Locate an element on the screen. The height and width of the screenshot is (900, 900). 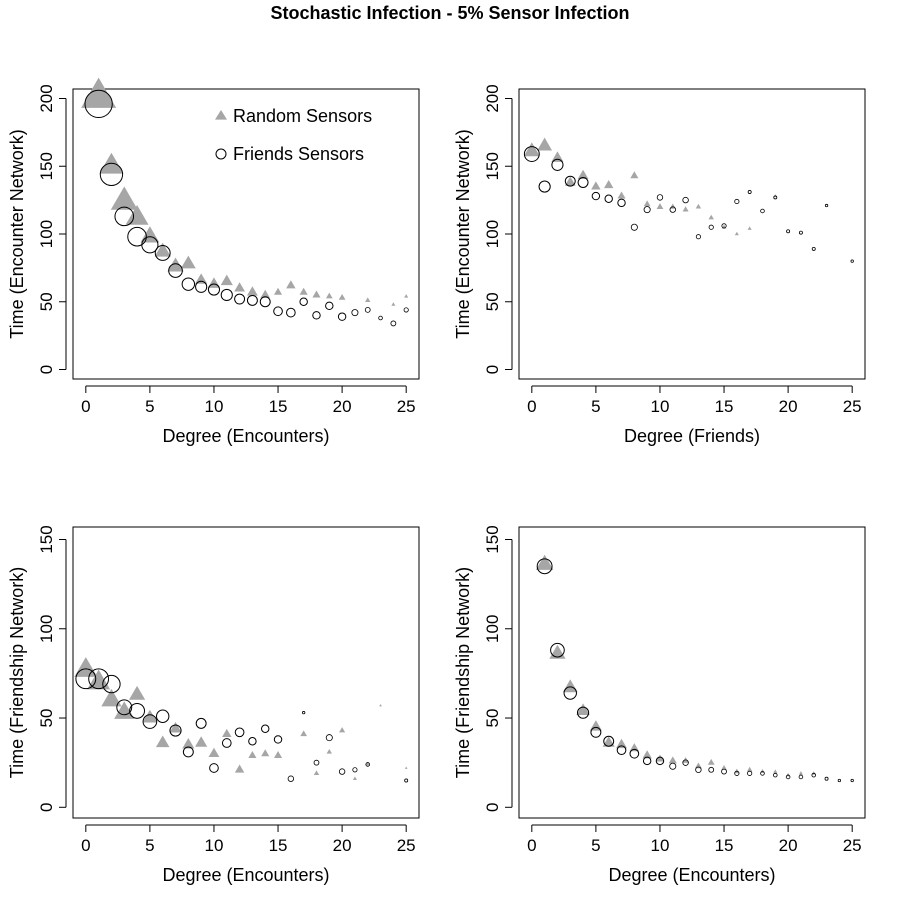
x-tick-label: 25 is located at coordinates (406, 406).